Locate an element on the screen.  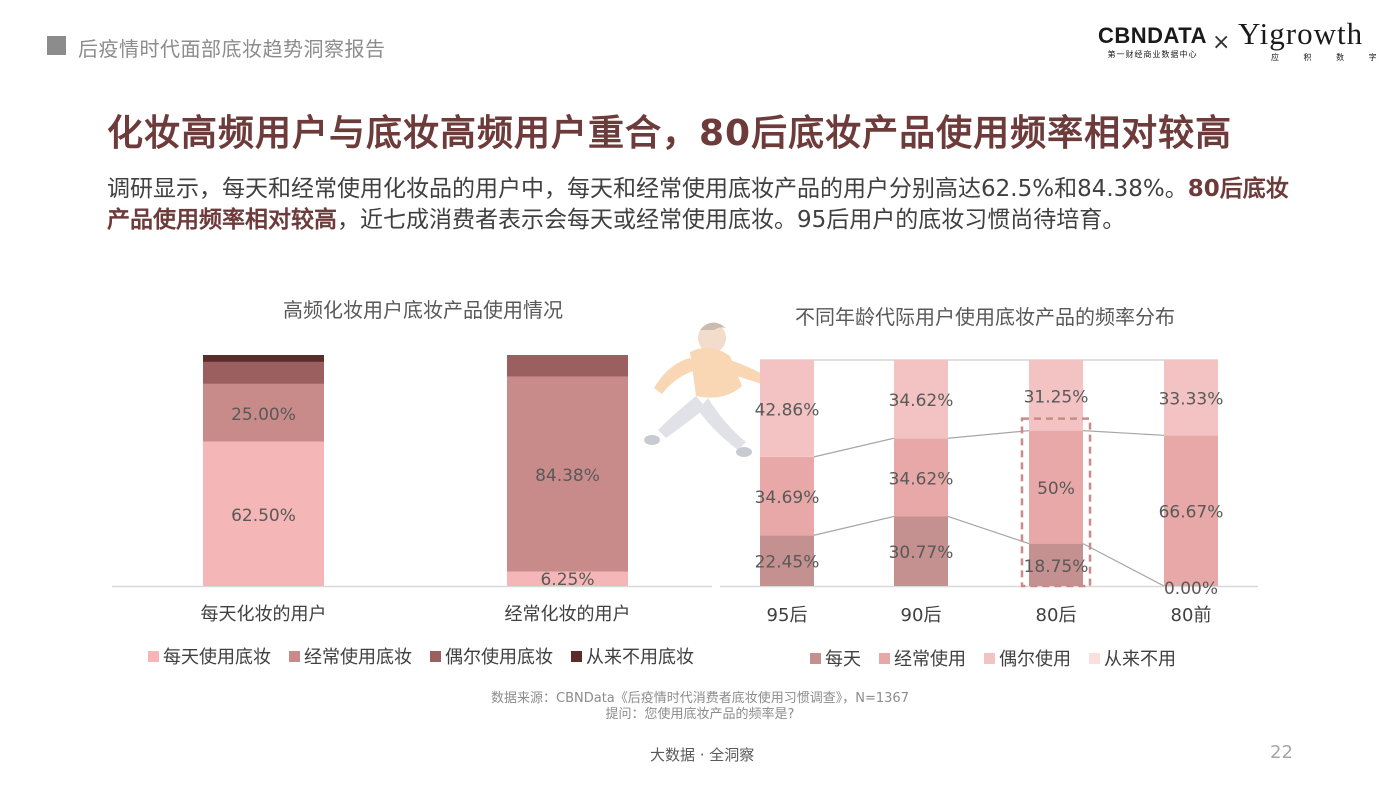
right-chart-legend: 每天 经常使用 偶尔使用 从来不用 is located at coordinates (1002, 658).